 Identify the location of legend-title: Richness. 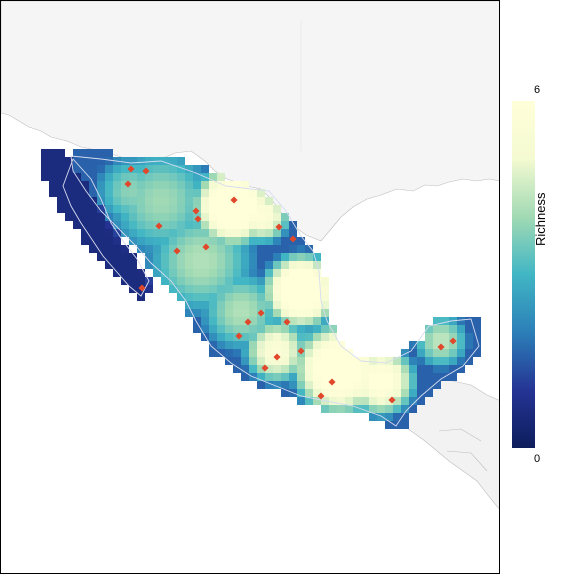
(540, 219).